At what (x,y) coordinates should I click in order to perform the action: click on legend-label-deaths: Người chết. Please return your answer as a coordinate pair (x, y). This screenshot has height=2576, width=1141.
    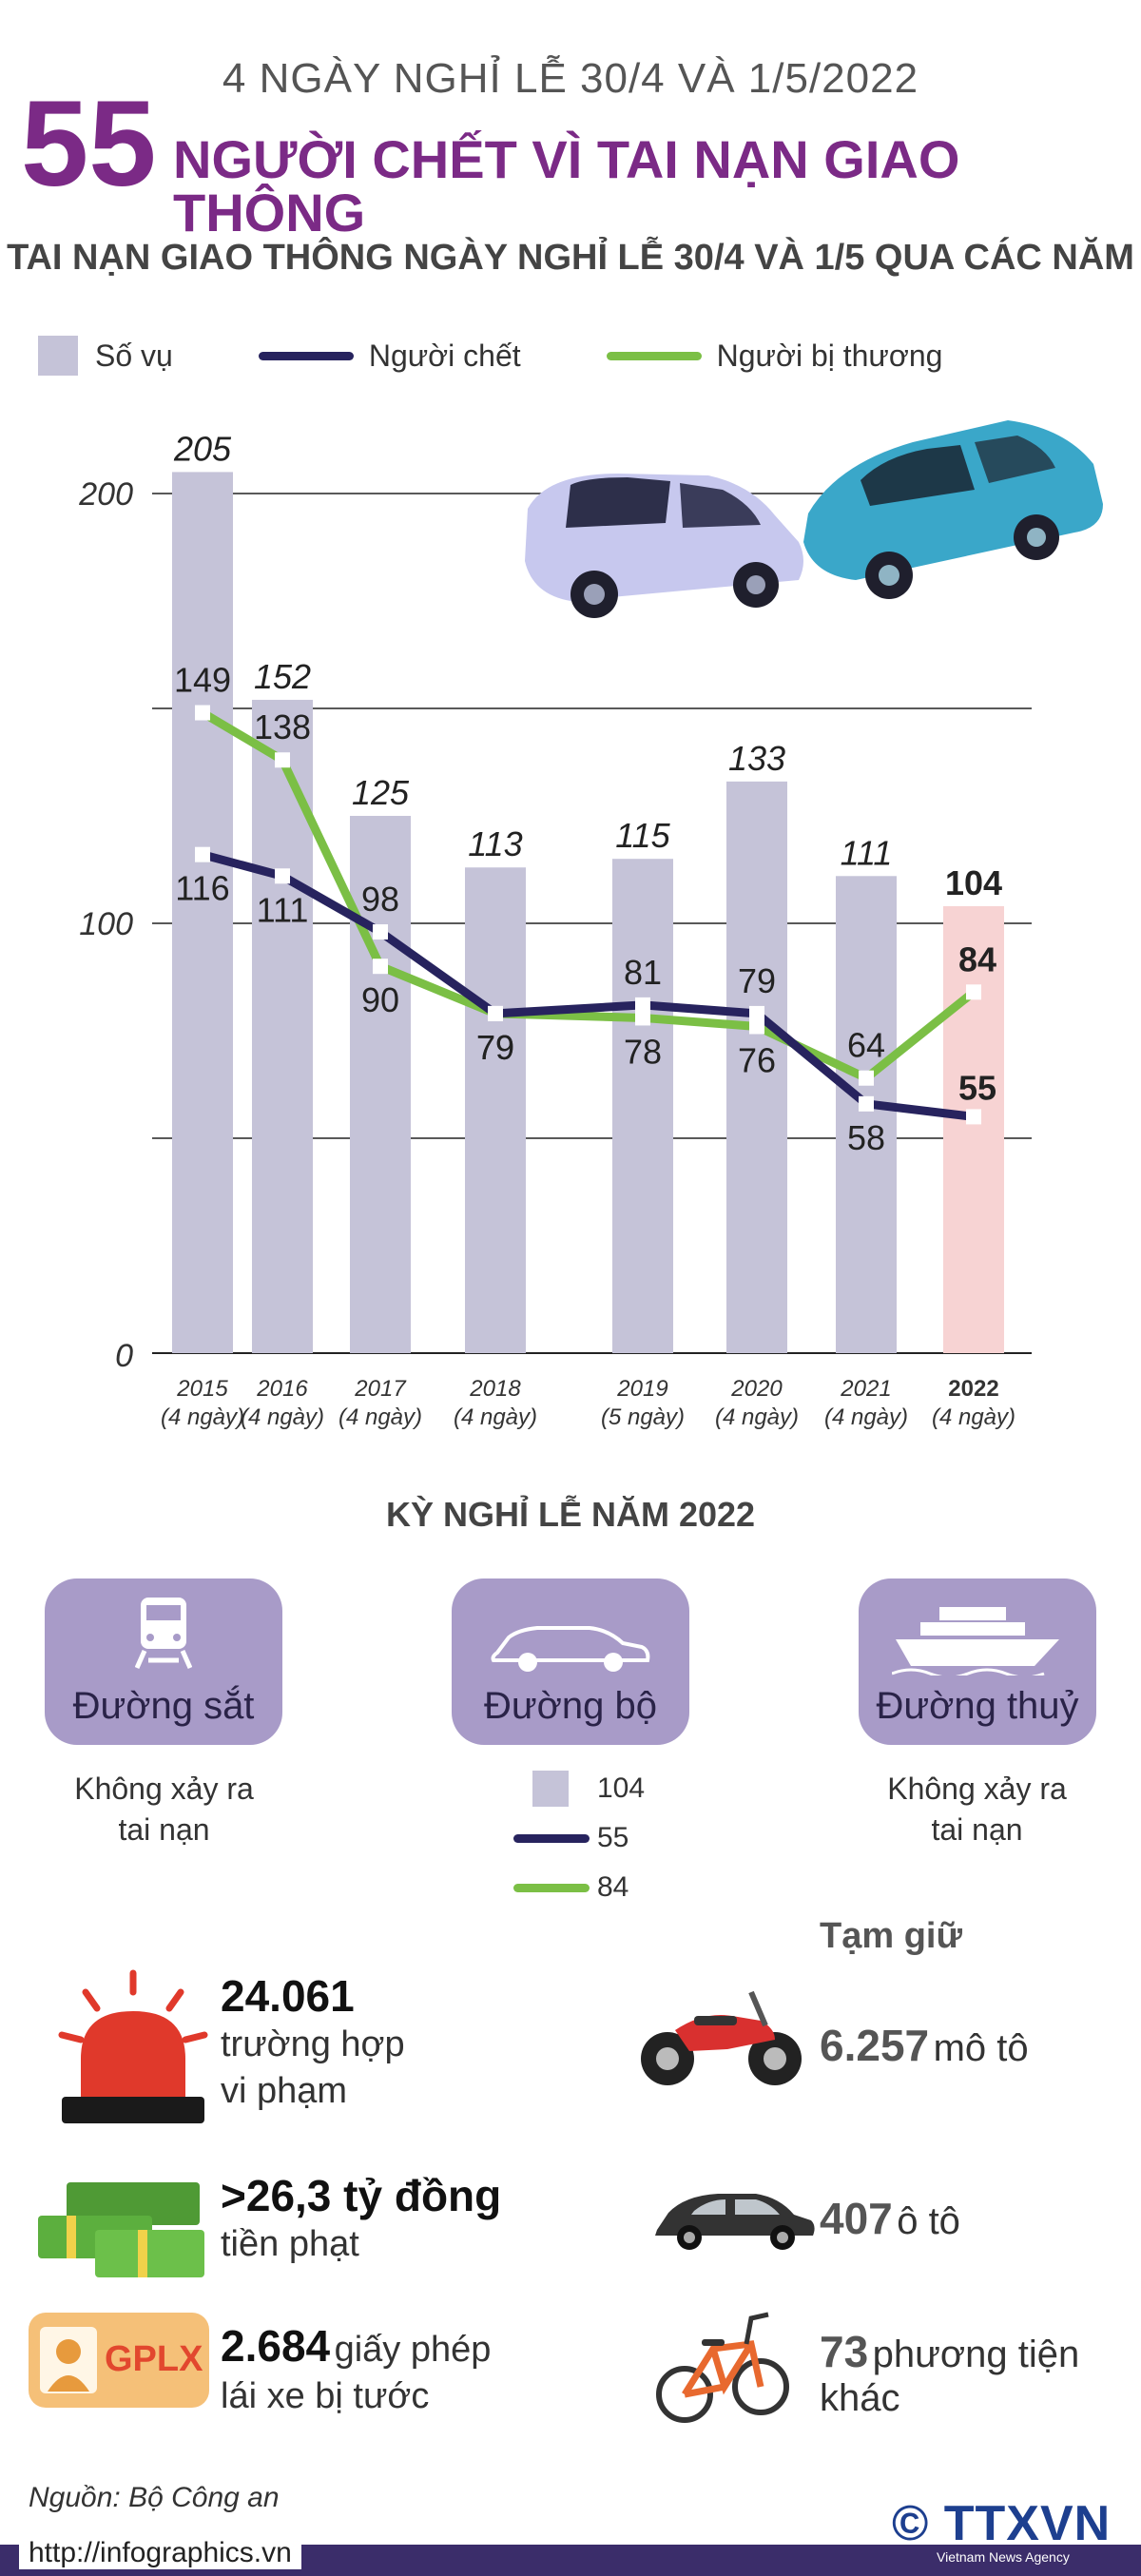
    Looking at the image, I should click on (444, 355).